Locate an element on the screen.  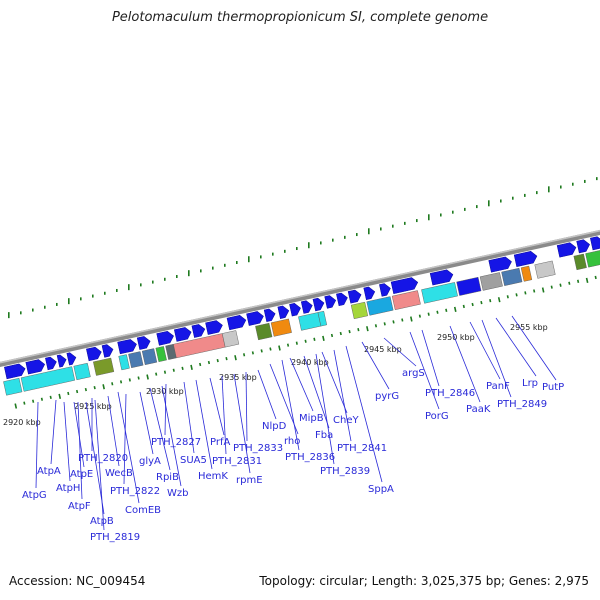
gene-label: PorG is located at coordinates (437, 416).